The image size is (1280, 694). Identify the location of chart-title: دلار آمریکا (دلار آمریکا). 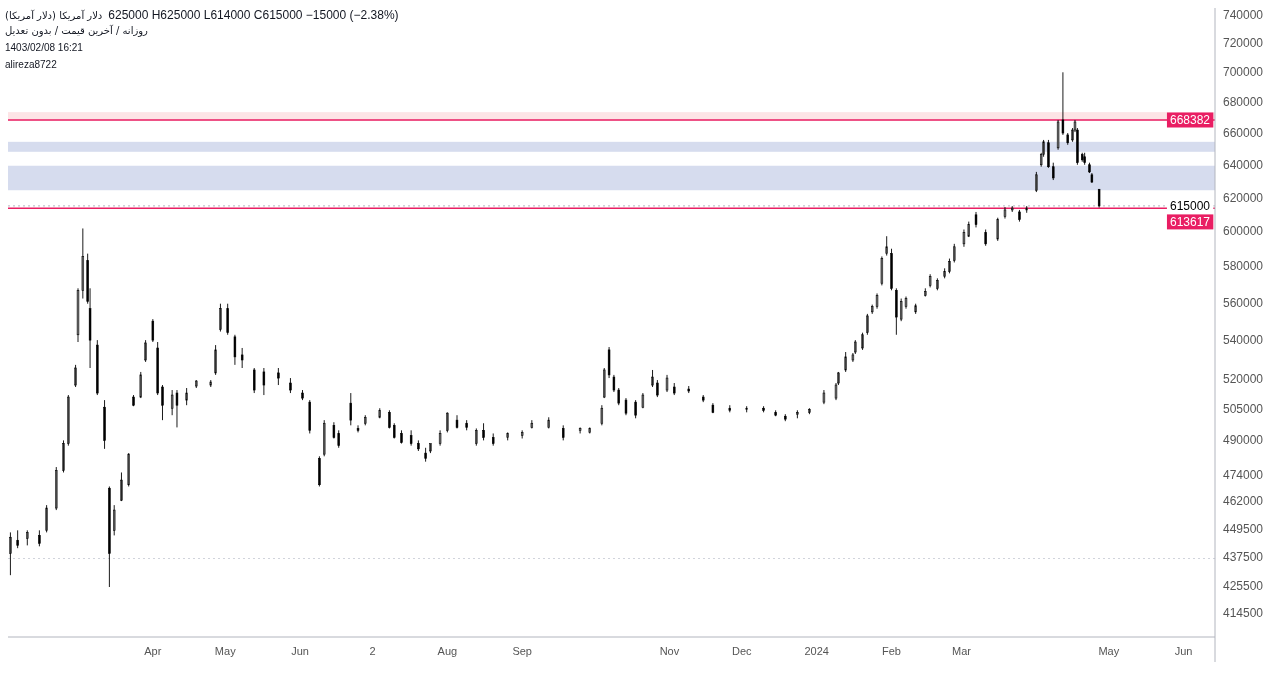
(54, 15).